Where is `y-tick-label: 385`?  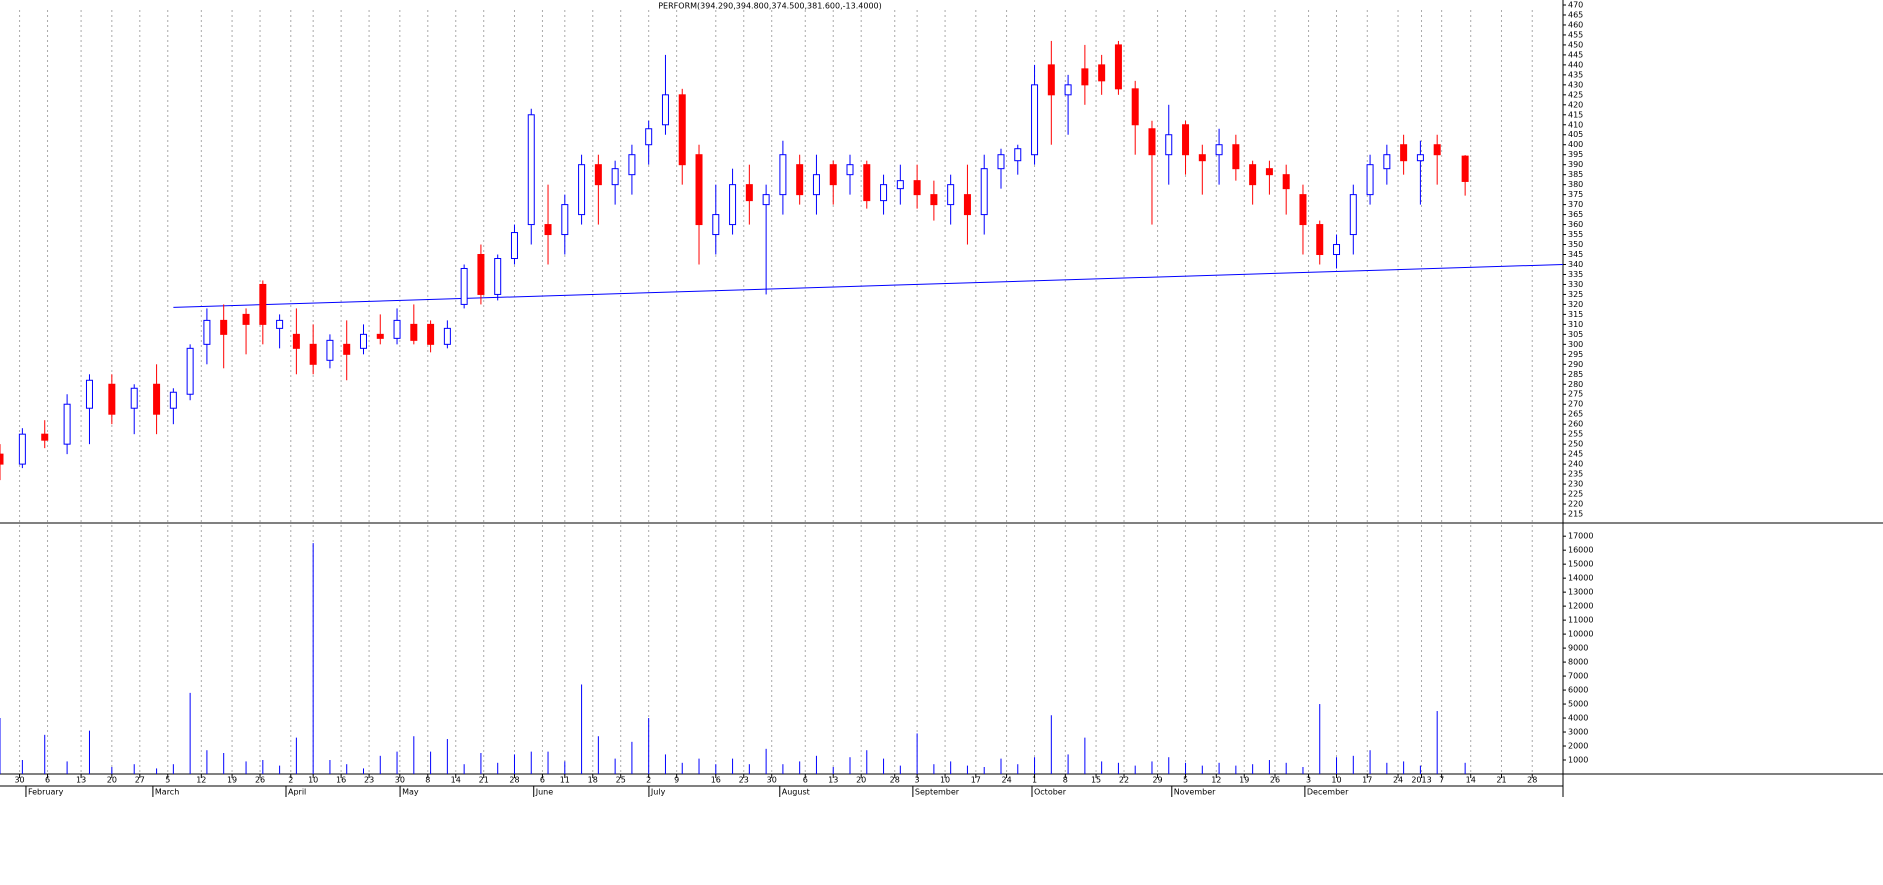 y-tick-label: 385 is located at coordinates (1575, 174).